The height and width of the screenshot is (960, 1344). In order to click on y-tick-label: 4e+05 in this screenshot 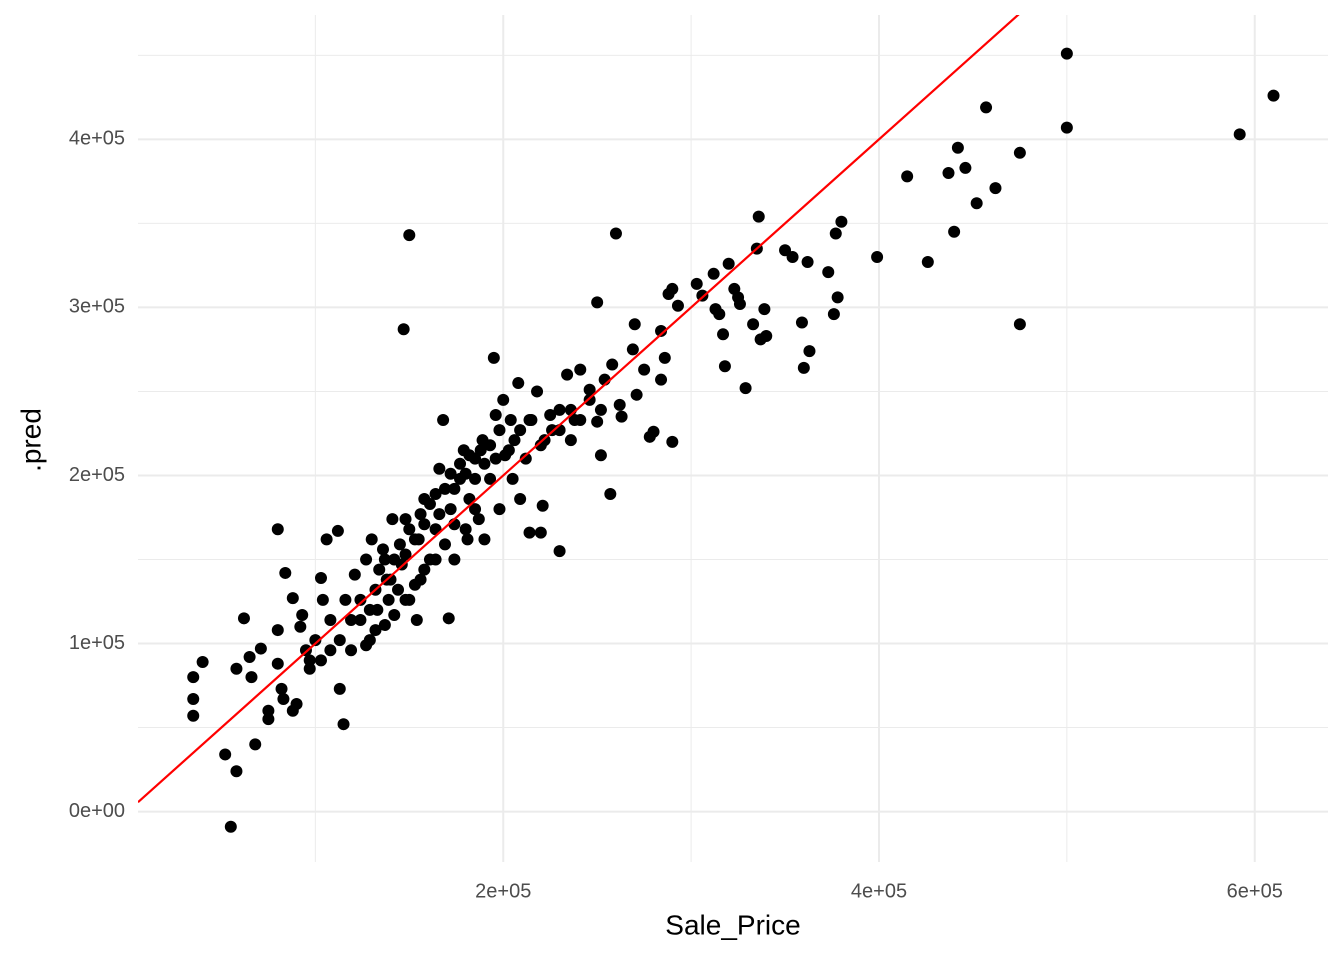, I will do `click(97, 139)`.